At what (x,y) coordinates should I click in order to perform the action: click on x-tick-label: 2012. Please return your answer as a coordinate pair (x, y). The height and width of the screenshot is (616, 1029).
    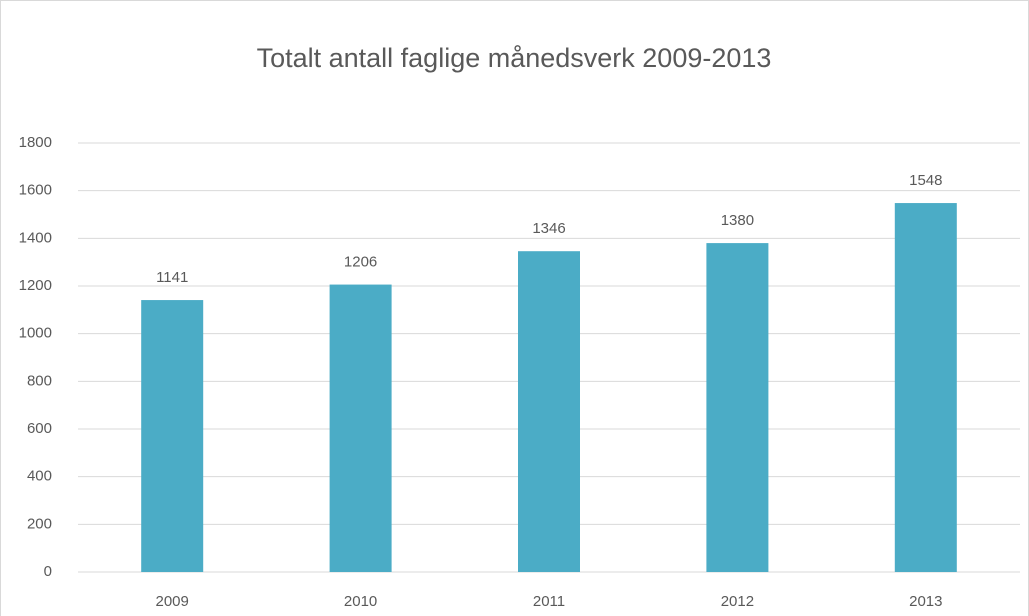
    Looking at the image, I should click on (737, 601).